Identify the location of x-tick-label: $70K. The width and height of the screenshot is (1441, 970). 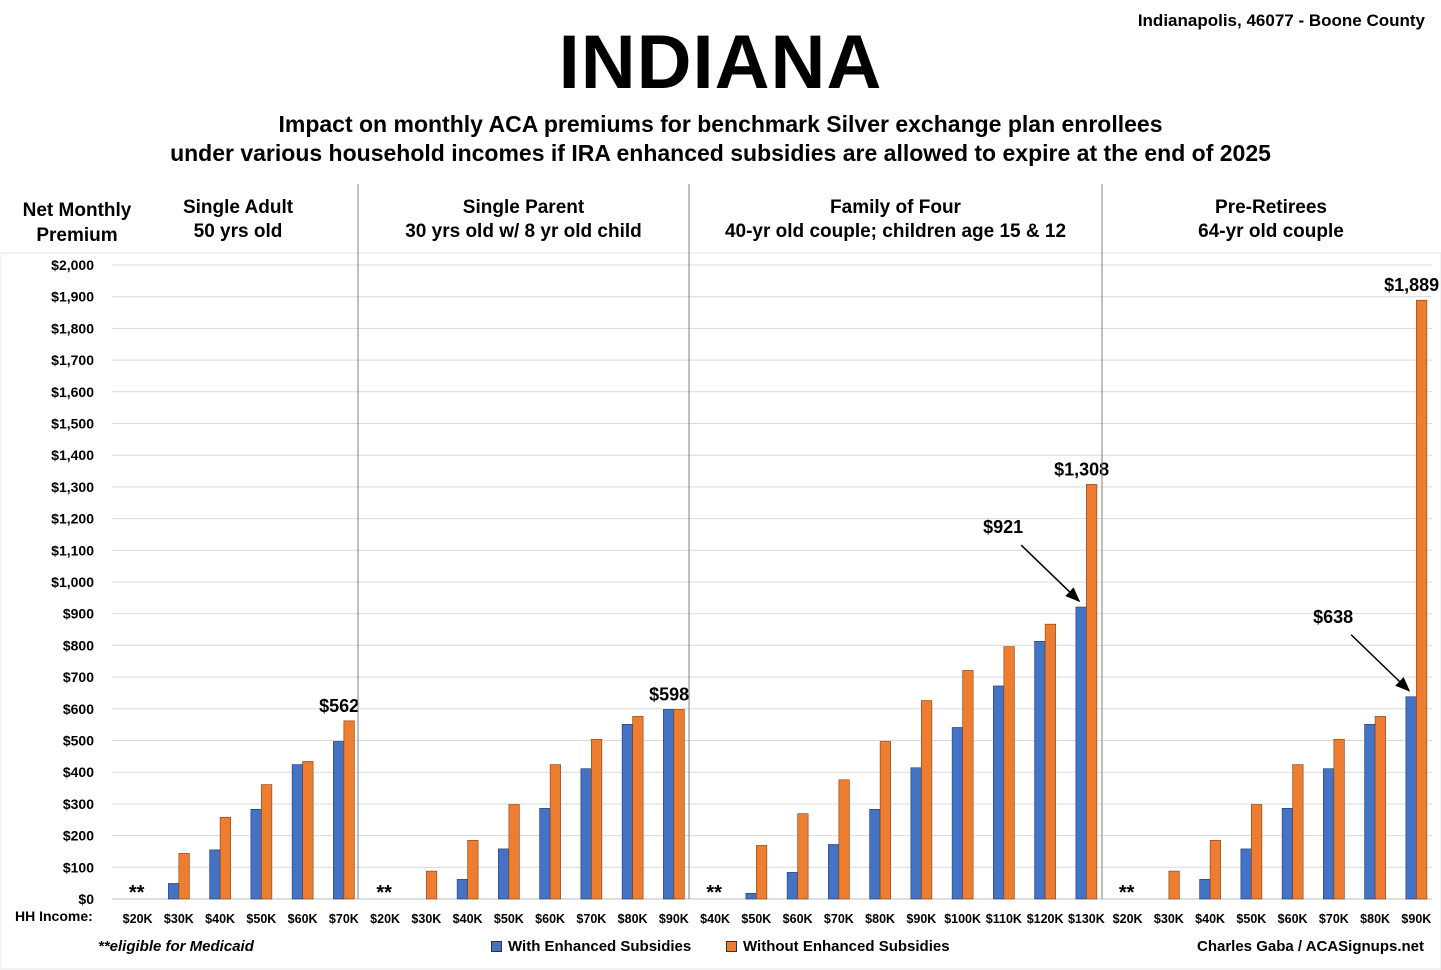
(591, 919).